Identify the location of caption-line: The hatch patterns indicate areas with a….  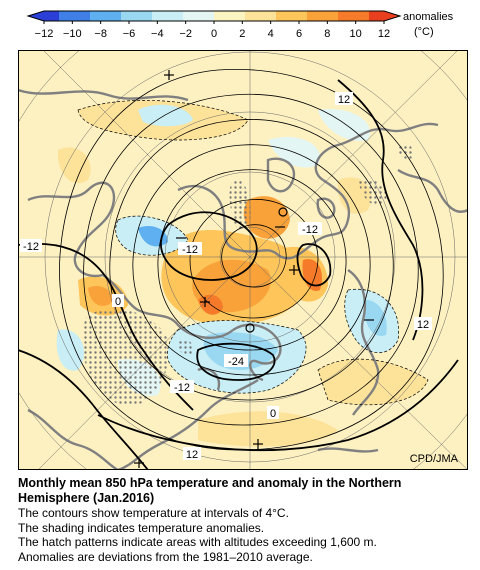
(197, 542).